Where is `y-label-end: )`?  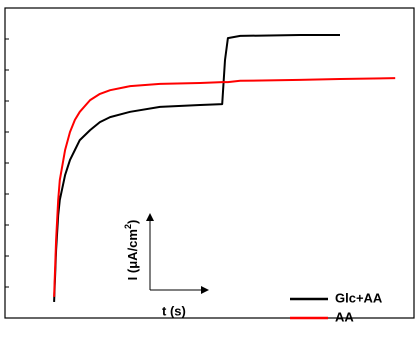 y-label-end: ) is located at coordinates (132, 222).